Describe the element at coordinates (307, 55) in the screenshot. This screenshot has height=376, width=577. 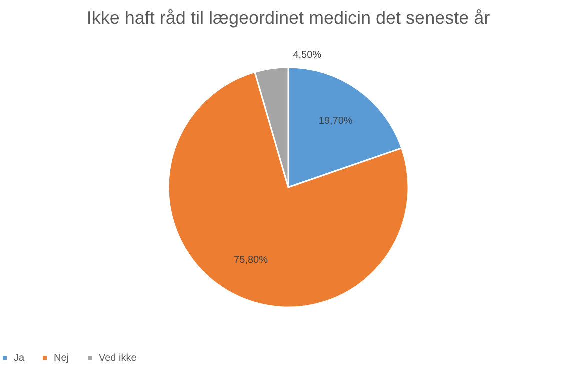
I see `data-label: 4,50%` at that location.